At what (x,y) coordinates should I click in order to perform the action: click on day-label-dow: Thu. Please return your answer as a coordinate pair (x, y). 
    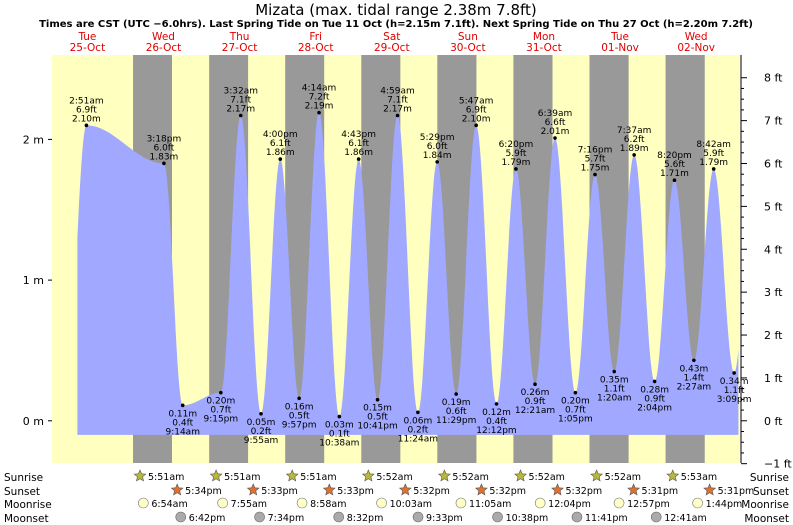
    Looking at the image, I should click on (239, 37).